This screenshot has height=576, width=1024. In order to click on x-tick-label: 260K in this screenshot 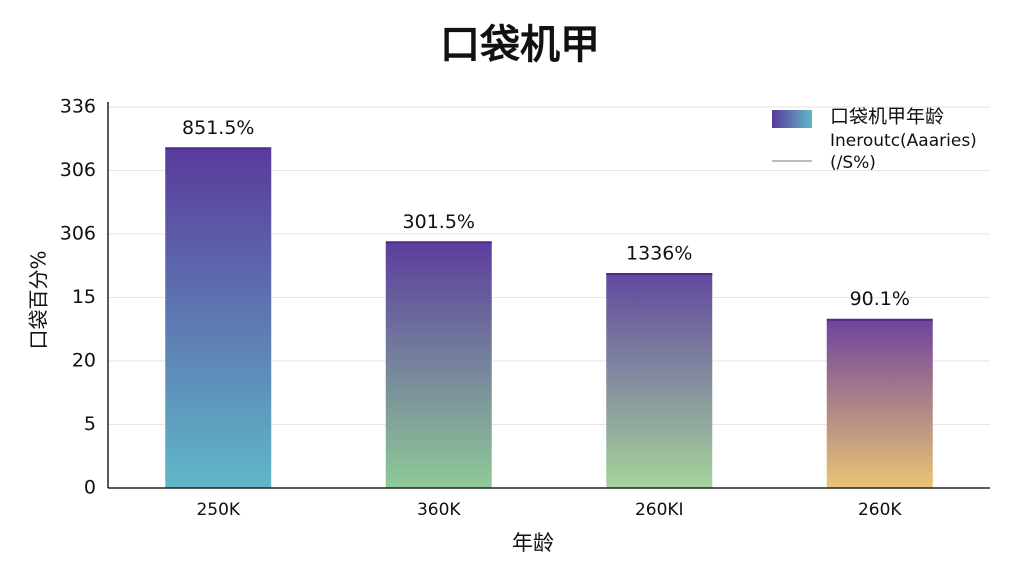, I will do `click(880, 510)`.